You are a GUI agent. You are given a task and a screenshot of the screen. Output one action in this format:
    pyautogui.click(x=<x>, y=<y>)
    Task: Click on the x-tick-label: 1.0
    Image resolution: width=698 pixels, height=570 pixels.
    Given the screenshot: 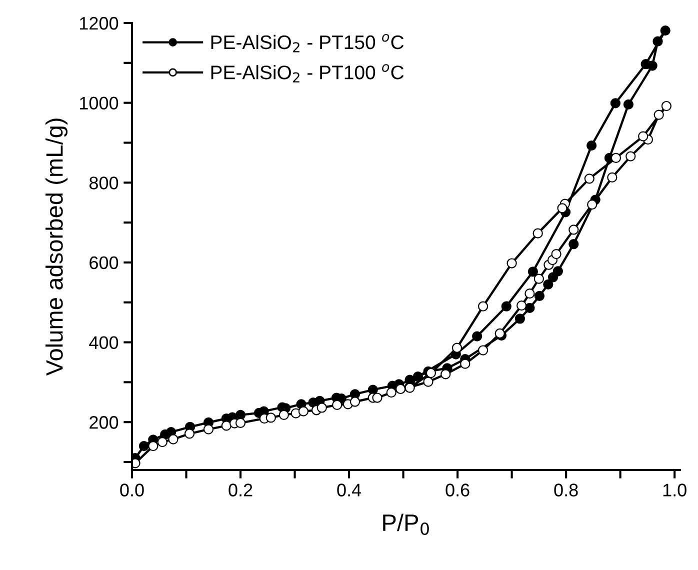 What is the action you would take?
    pyautogui.click(x=674, y=490)
    